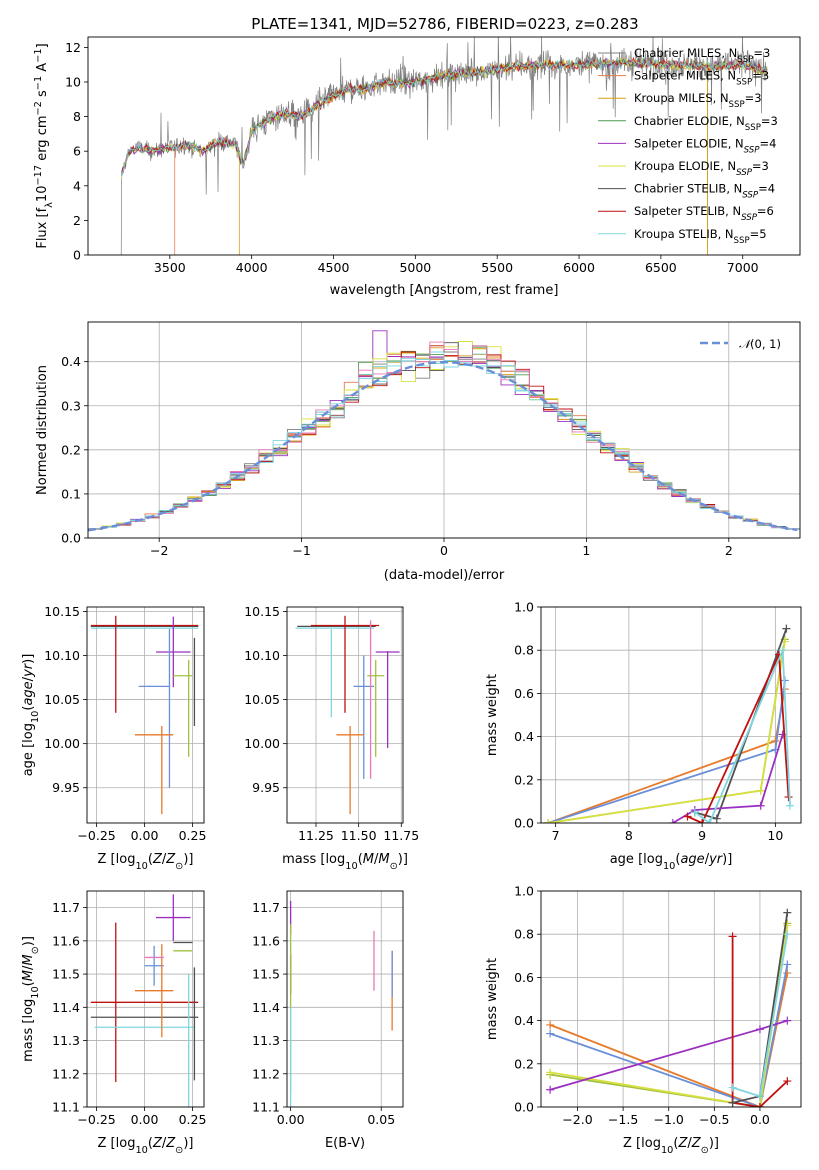 This screenshot has width=819, height=1170. Describe the element at coordinates (701, 168) in the screenshot. I see `legend-label: Kroupa ELODIE, NSSP=3` at that location.